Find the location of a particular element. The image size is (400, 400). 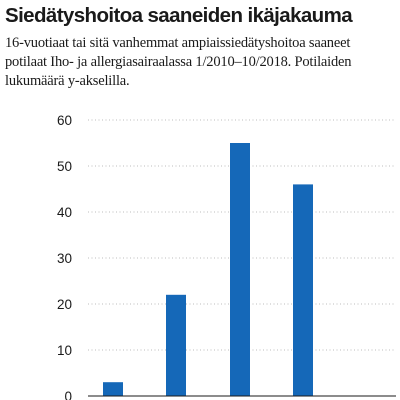

y-tick-label: 50 is located at coordinates (64, 166).